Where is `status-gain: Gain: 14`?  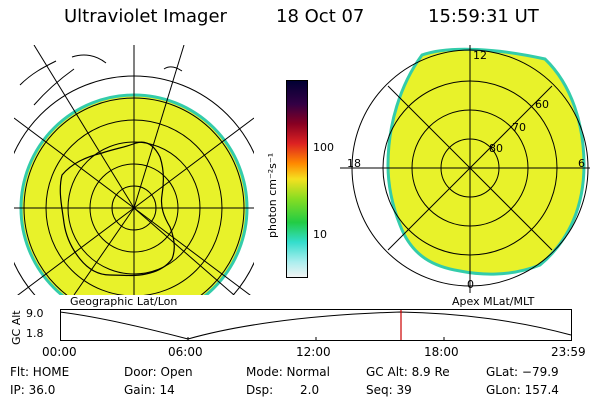 status-gain: Gain: 14 is located at coordinates (149, 390).